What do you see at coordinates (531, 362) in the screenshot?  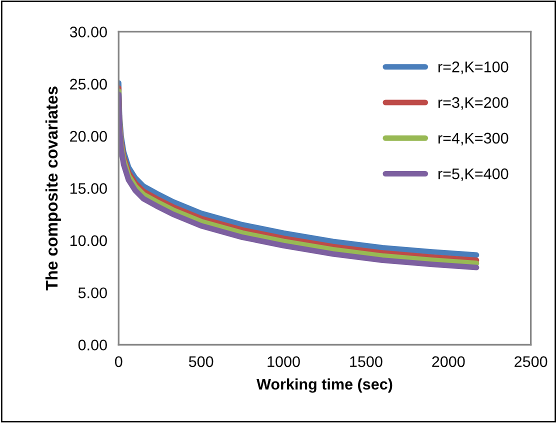 I see `x-tick-label: 2500` at bounding box center [531, 362].